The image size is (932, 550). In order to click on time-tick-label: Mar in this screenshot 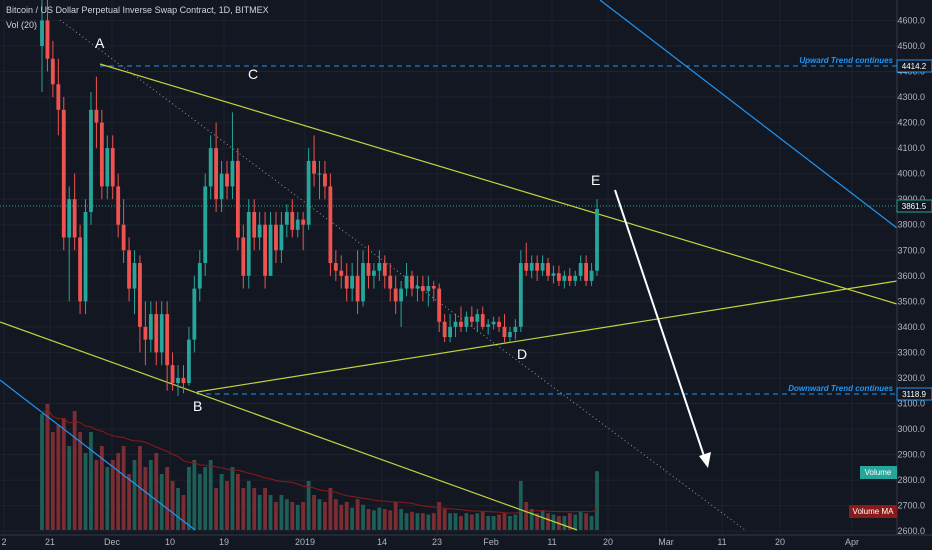, I will do `click(666, 542)`.